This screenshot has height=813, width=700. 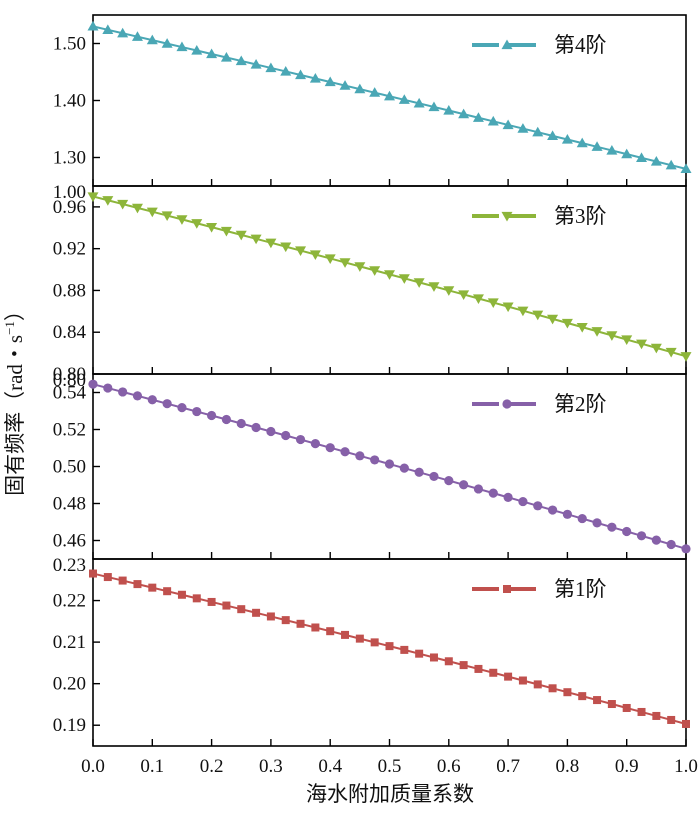 What do you see at coordinates (15, 415) in the screenshot?
I see `y-axis-label-main: 固有频率（rad・s` at bounding box center [15, 415].